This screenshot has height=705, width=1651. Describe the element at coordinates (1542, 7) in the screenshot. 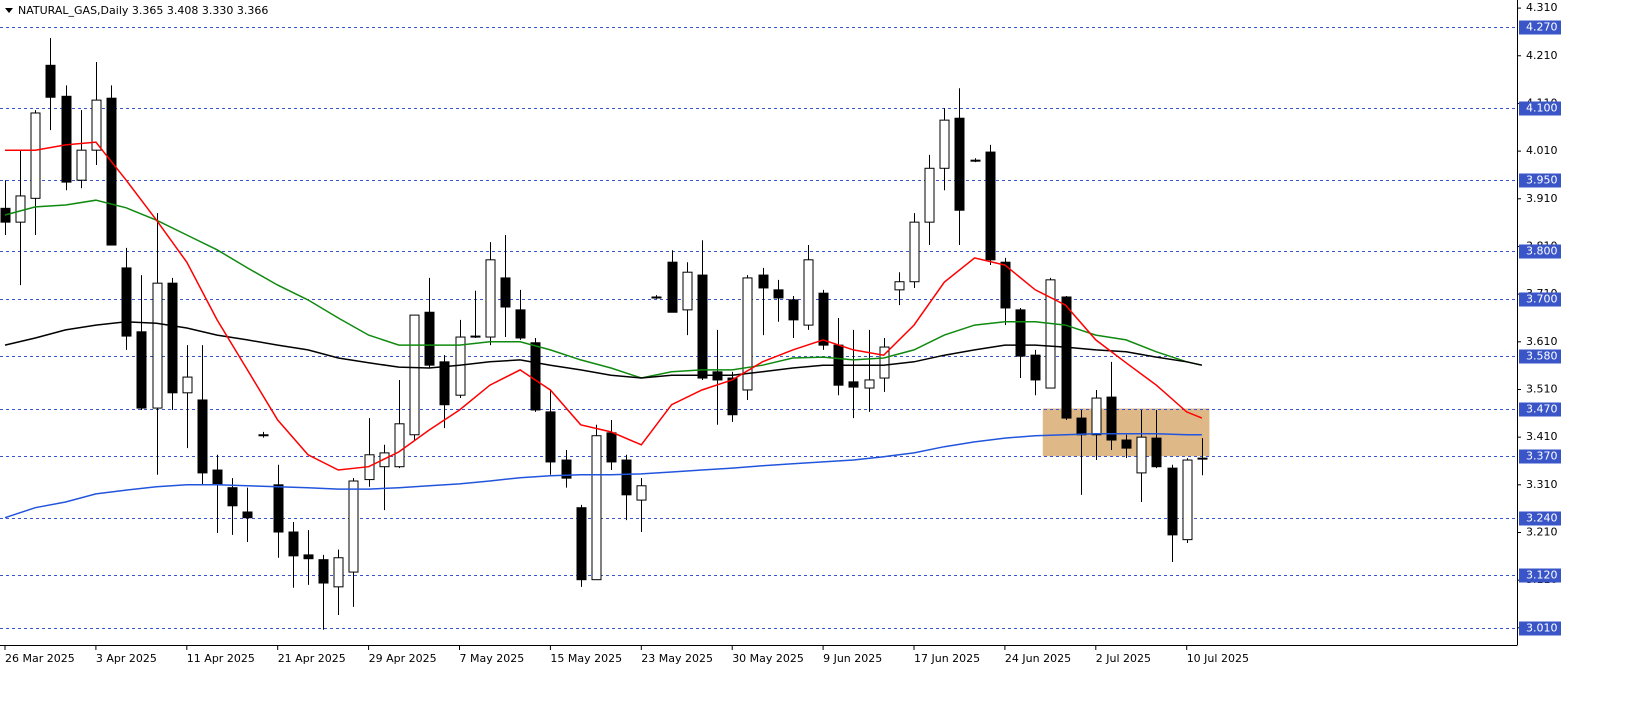

I see `y-tick-label: 4.310` at that location.